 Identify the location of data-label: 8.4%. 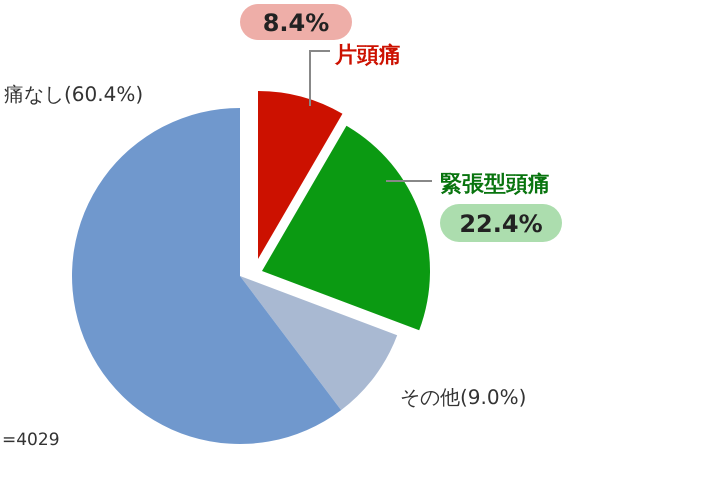
(296, 23).